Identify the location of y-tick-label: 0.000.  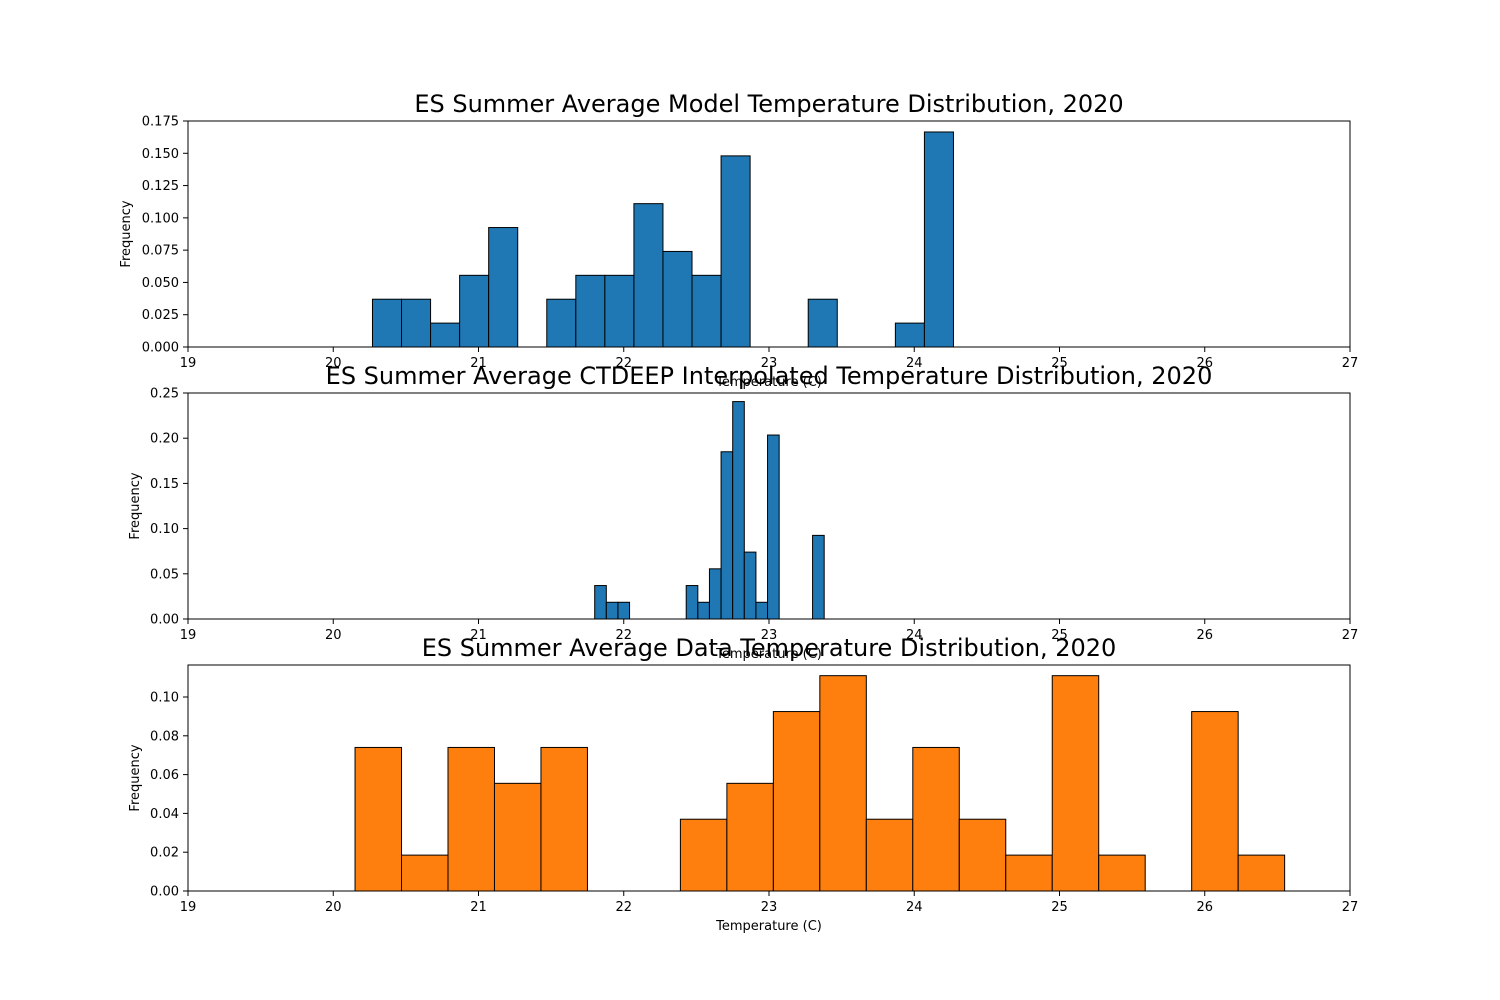
(160, 348).